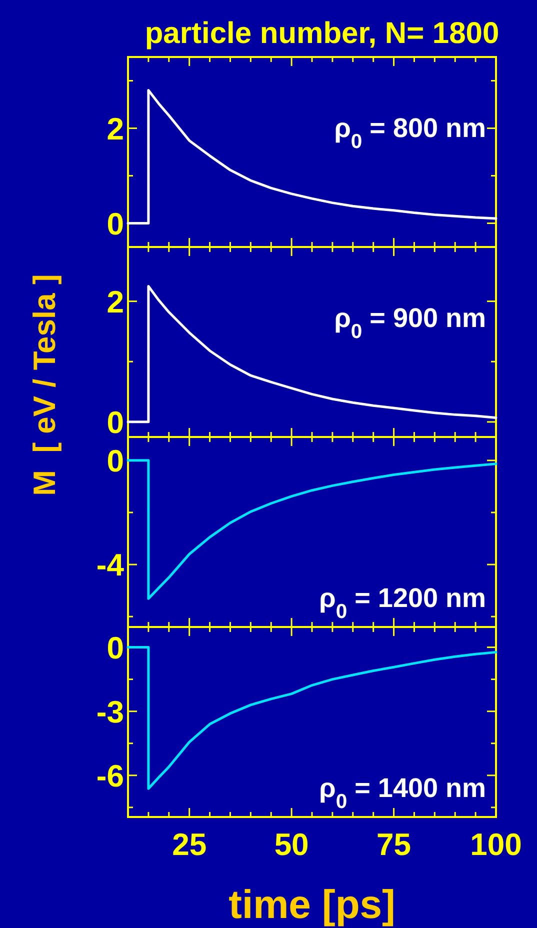  I want to click on x-tick-label: 75, so click(394, 844).